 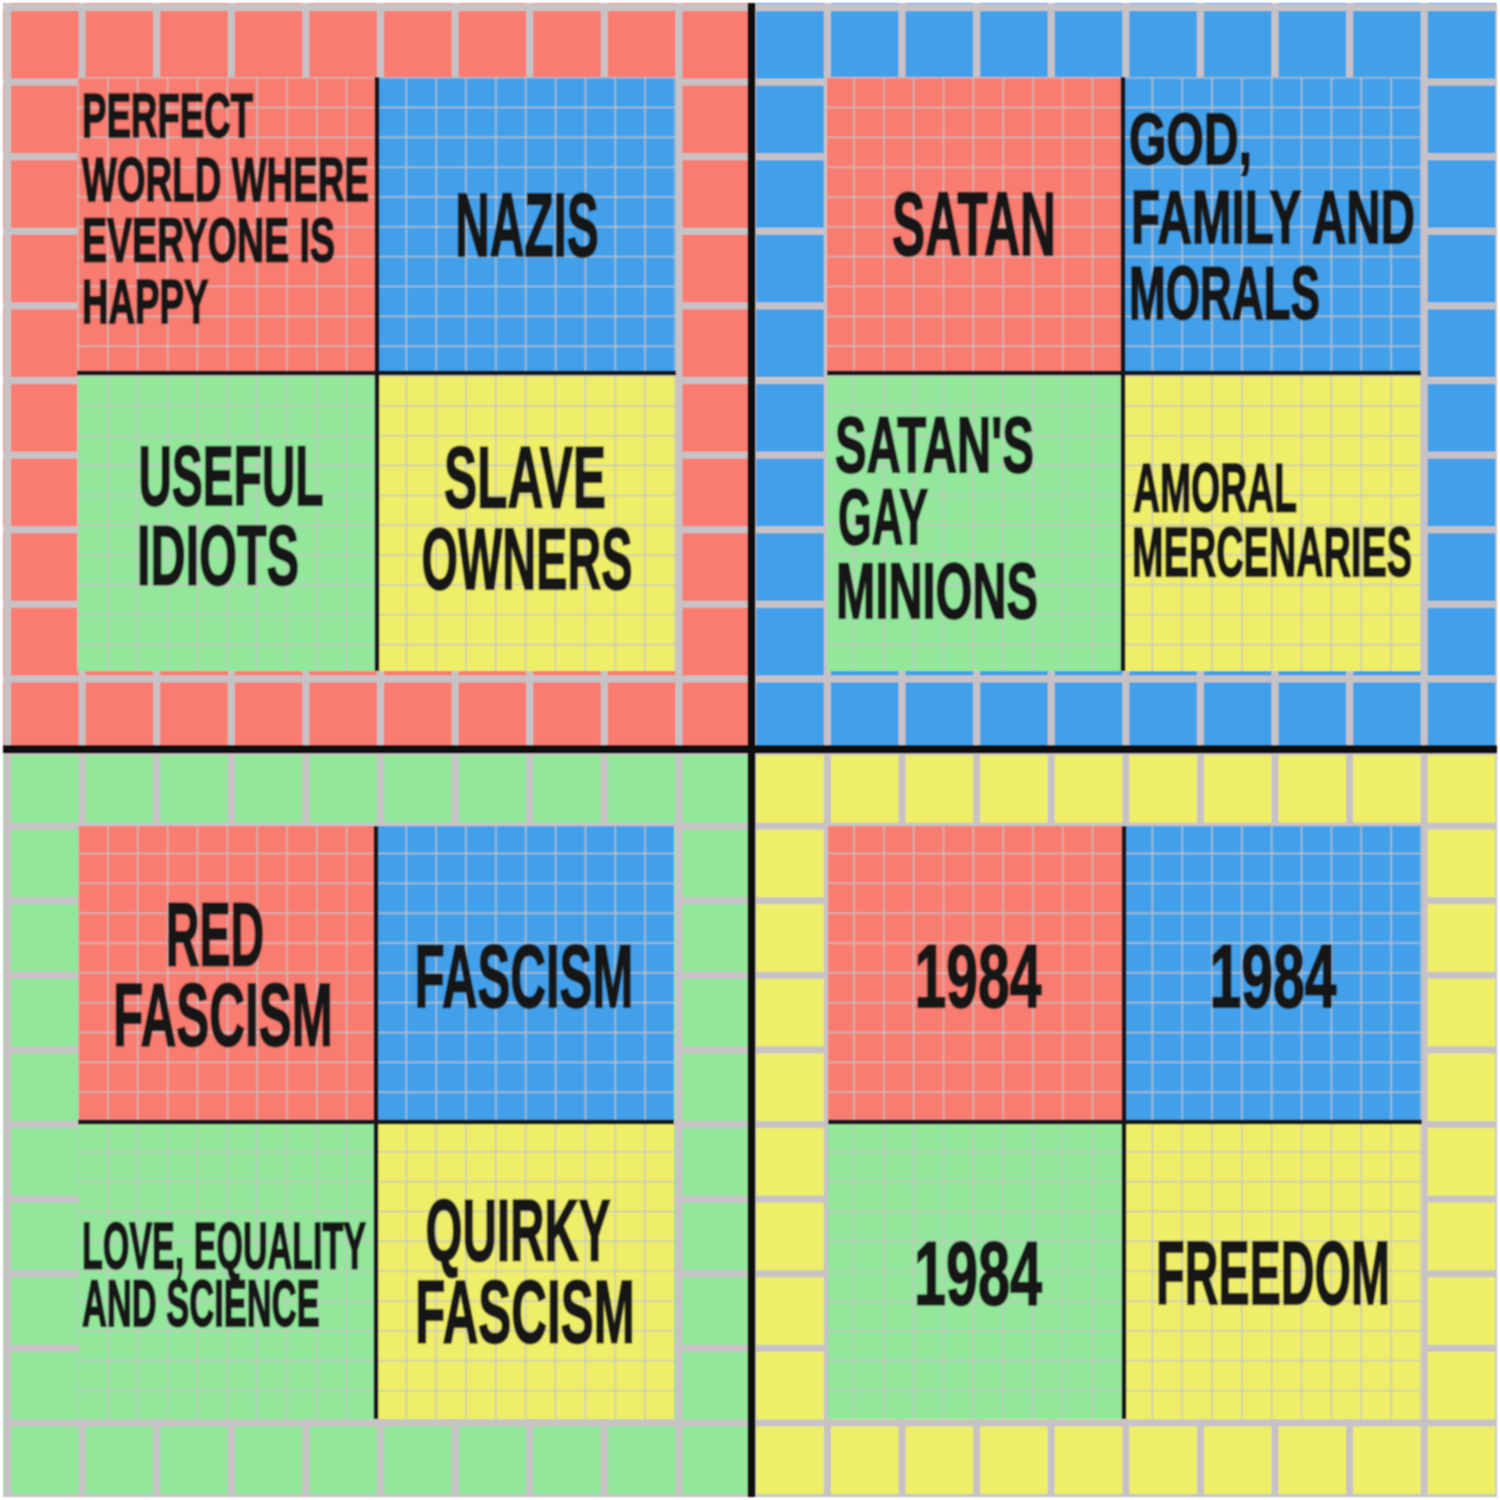 What do you see at coordinates (218, 556) in the screenshot?
I see `svg-text: IDIOTS` at bounding box center [218, 556].